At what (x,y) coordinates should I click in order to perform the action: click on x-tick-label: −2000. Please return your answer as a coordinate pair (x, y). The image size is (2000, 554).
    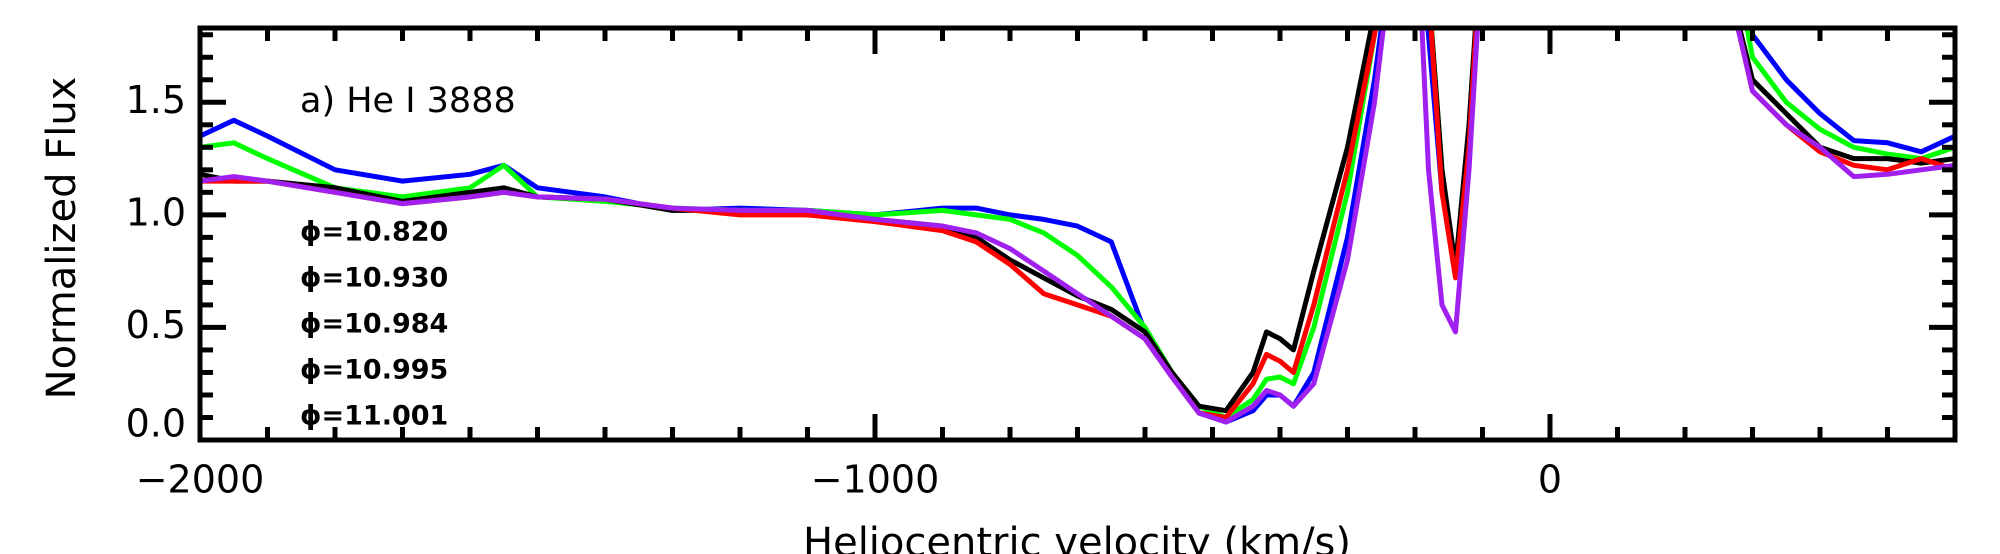
    Looking at the image, I should click on (200, 480).